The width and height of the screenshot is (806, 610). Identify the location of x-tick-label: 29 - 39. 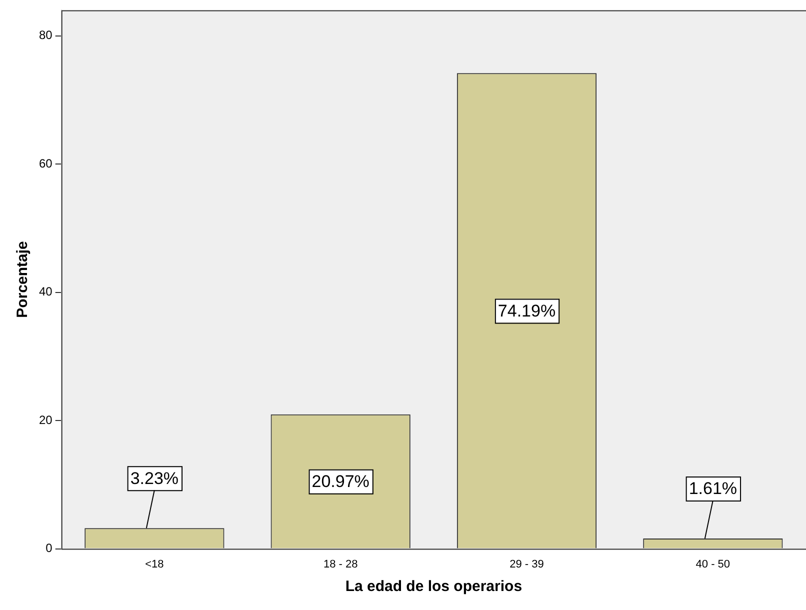
(527, 564).